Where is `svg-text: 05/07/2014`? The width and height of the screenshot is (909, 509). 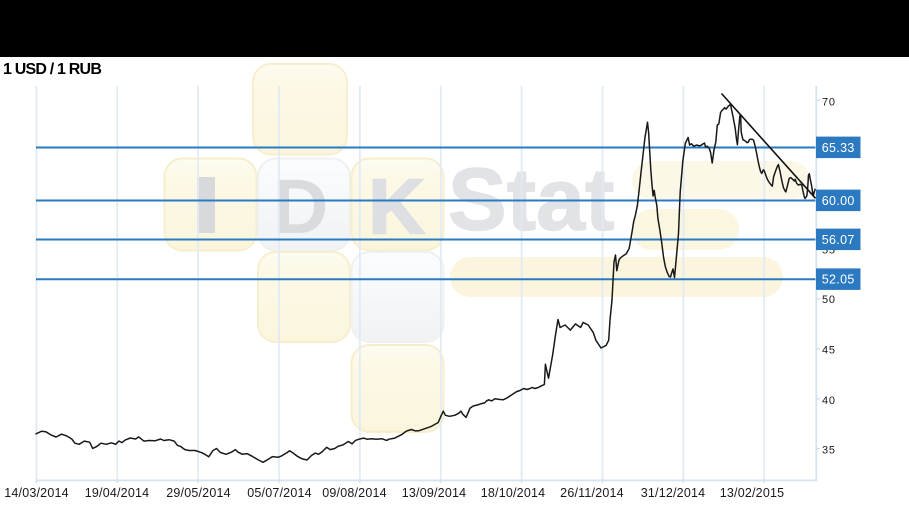 svg-text: 05/07/2014 is located at coordinates (279, 493).